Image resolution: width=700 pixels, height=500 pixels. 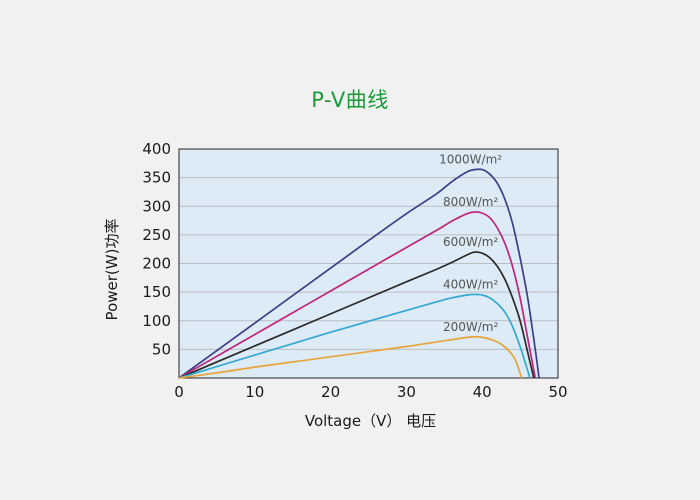 I want to click on y-tick-label: 200, so click(x=156, y=264).